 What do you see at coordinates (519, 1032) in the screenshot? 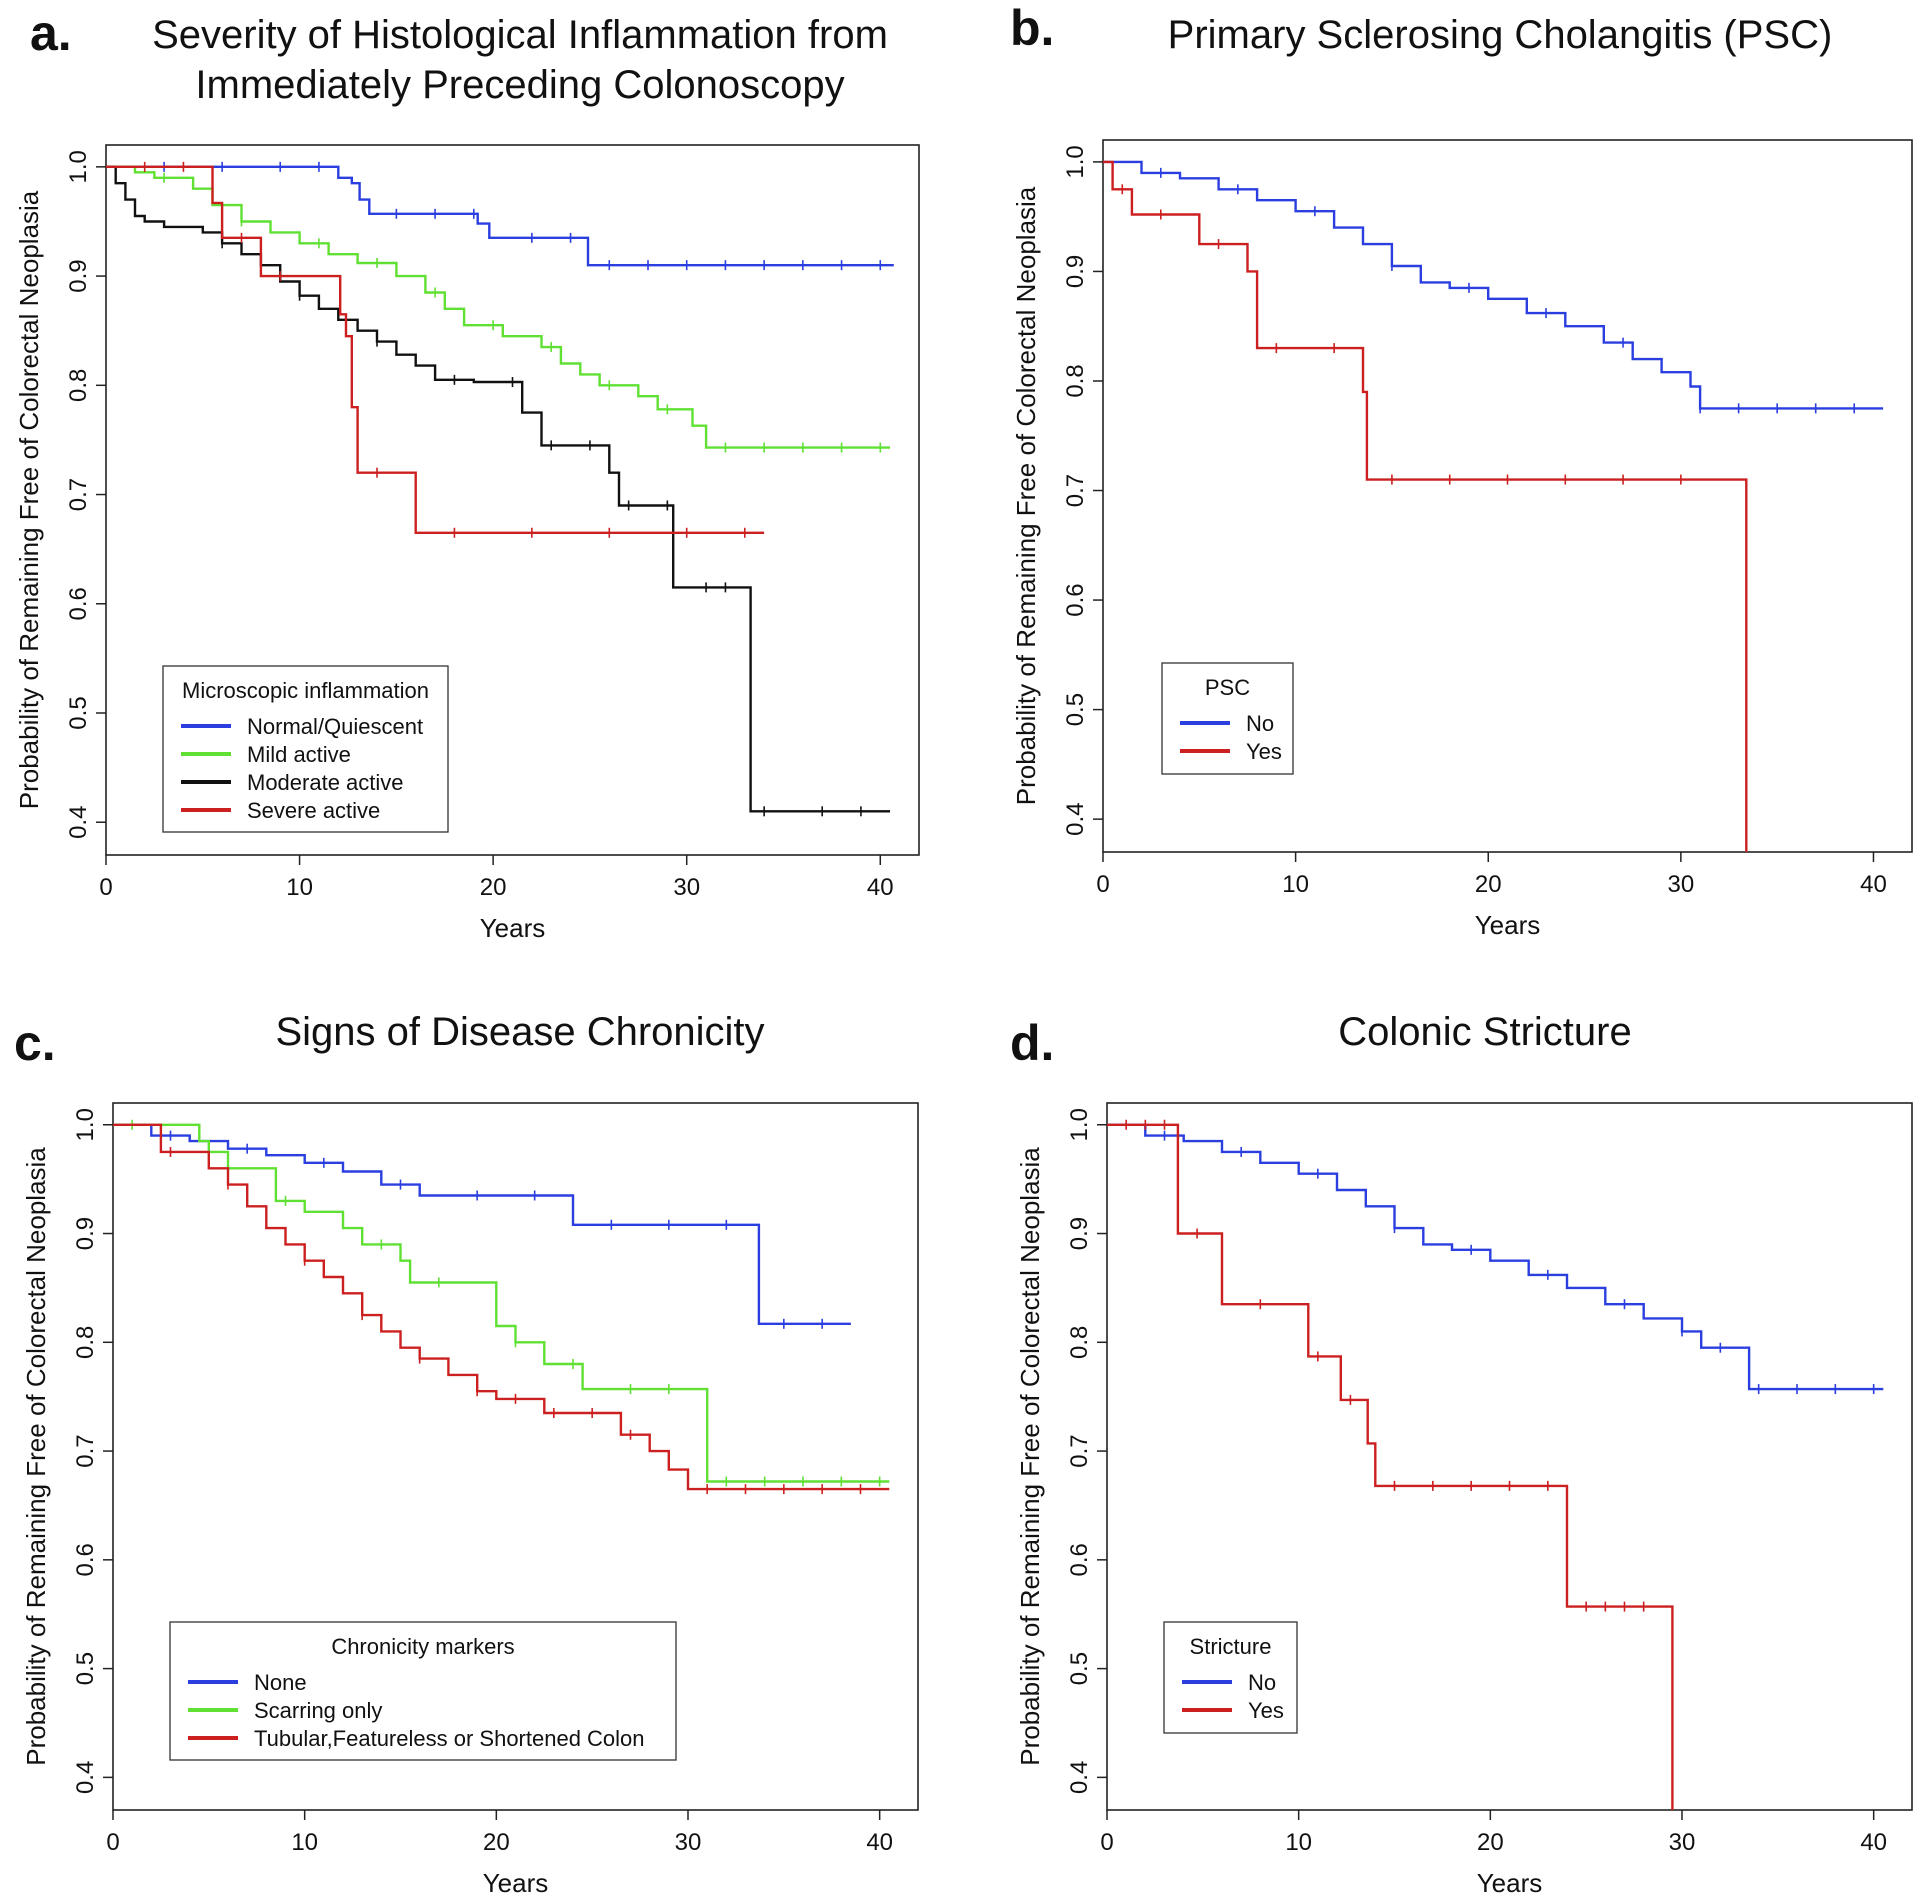
I see `chart-title: Signs of Disease Chronicity` at bounding box center [519, 1032].